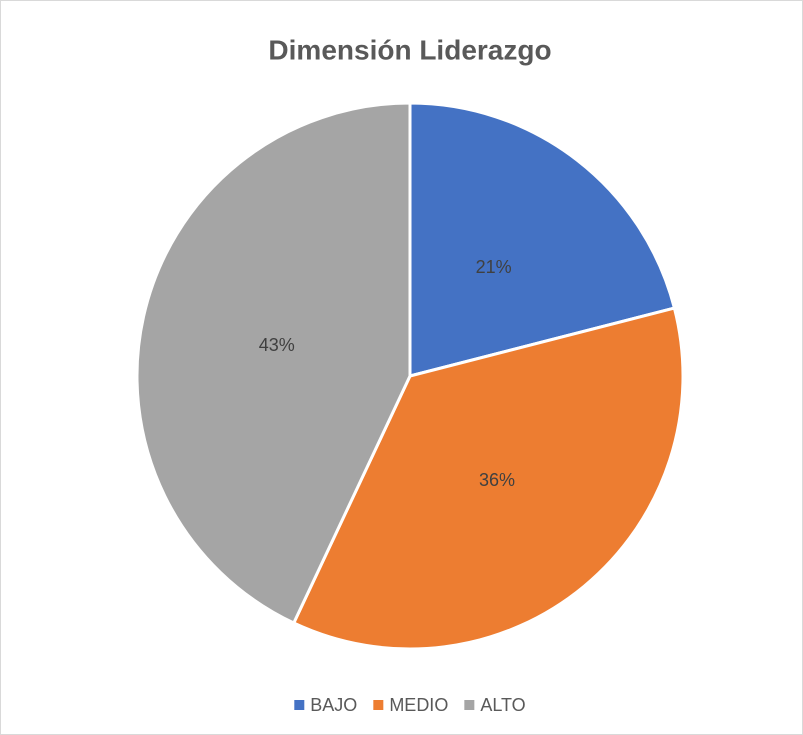 The image size is (803, 735). What do you see at coordinates (542, 239) in the screenshot?
I see `pie-slice` at bounding box center [542, 239].